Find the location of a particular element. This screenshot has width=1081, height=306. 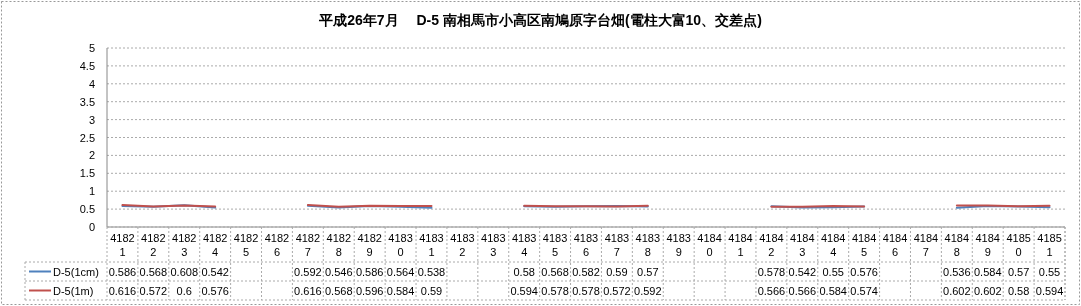

x-tick-label: 41839 is located at coordinates (678, 245).